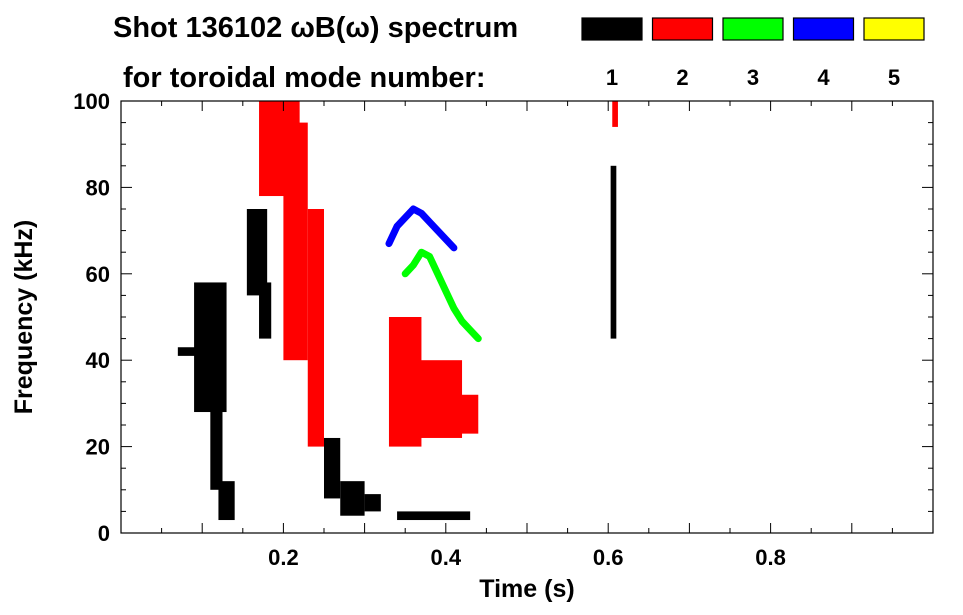 This screenshot has width=963, height=615. Describe the element at coordinates (104, 533) in the screenshot. I see `y-tick-label: 0` at that location.